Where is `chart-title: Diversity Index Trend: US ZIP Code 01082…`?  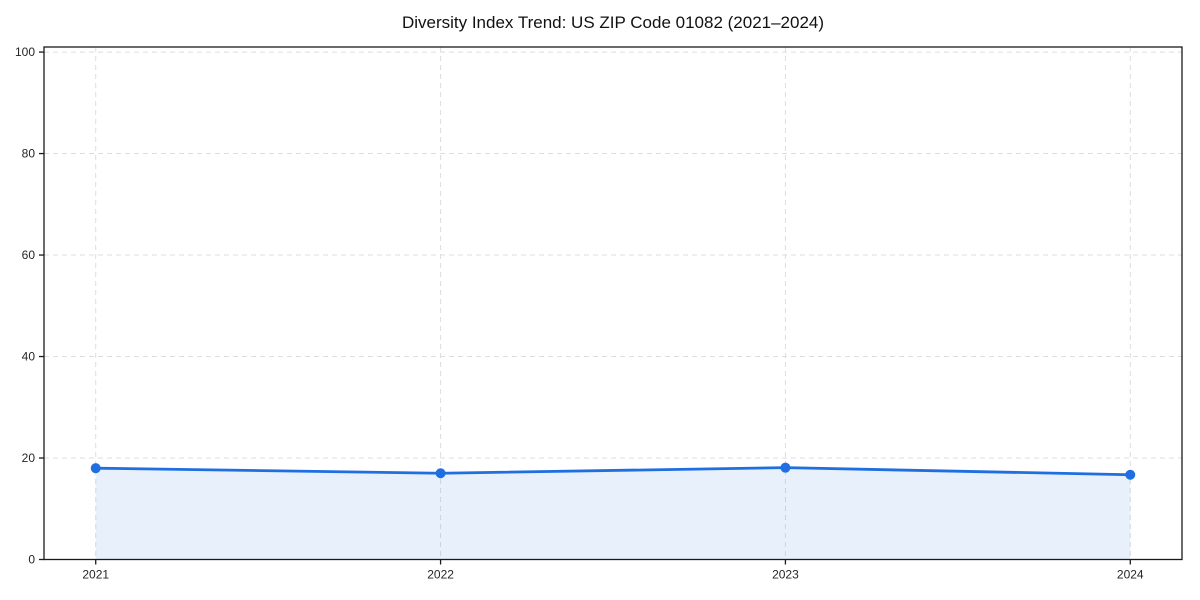 chart-title: Diversity Index Trend: US ZIP Code 01082… is located at coordinates (613, 22).